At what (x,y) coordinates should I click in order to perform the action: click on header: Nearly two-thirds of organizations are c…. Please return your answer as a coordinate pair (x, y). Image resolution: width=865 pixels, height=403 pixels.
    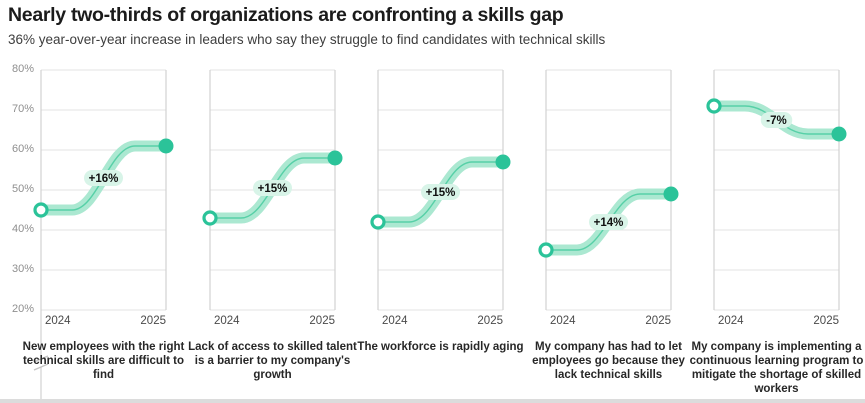
    Looking at the image, I should click on (433, 25).